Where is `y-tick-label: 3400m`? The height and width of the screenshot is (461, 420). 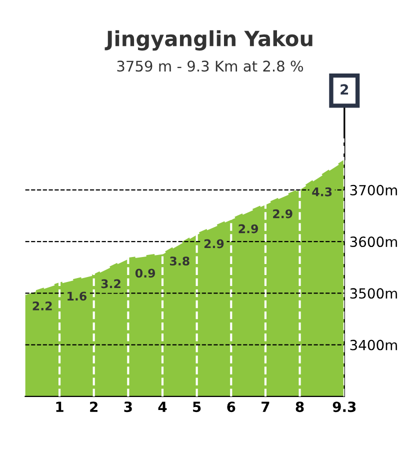 y-tick-label: 3400m is located at coordinates (373, 345).